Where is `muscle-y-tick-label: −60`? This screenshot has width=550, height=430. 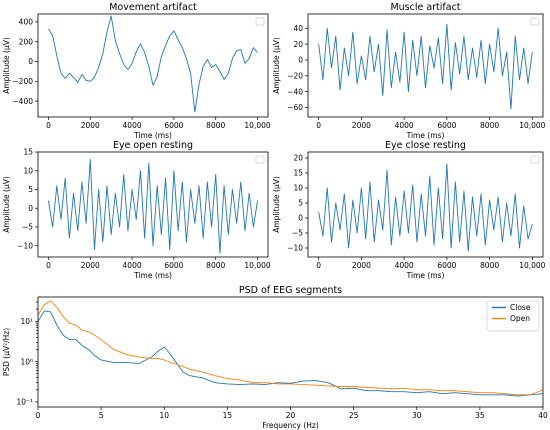
muscle-y-tick-label: −60 is located at coordinates (295, 107).